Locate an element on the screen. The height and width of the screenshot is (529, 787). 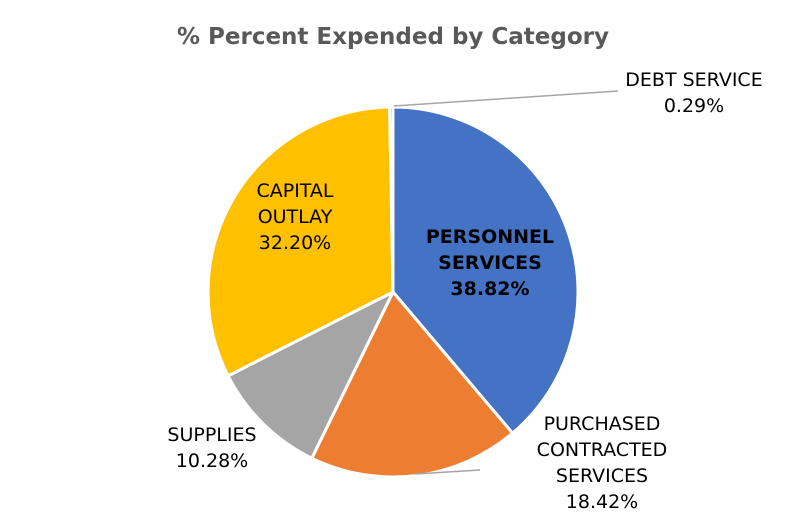
slice-name-line: PERSONNEL is located at coordinates (490, 237).